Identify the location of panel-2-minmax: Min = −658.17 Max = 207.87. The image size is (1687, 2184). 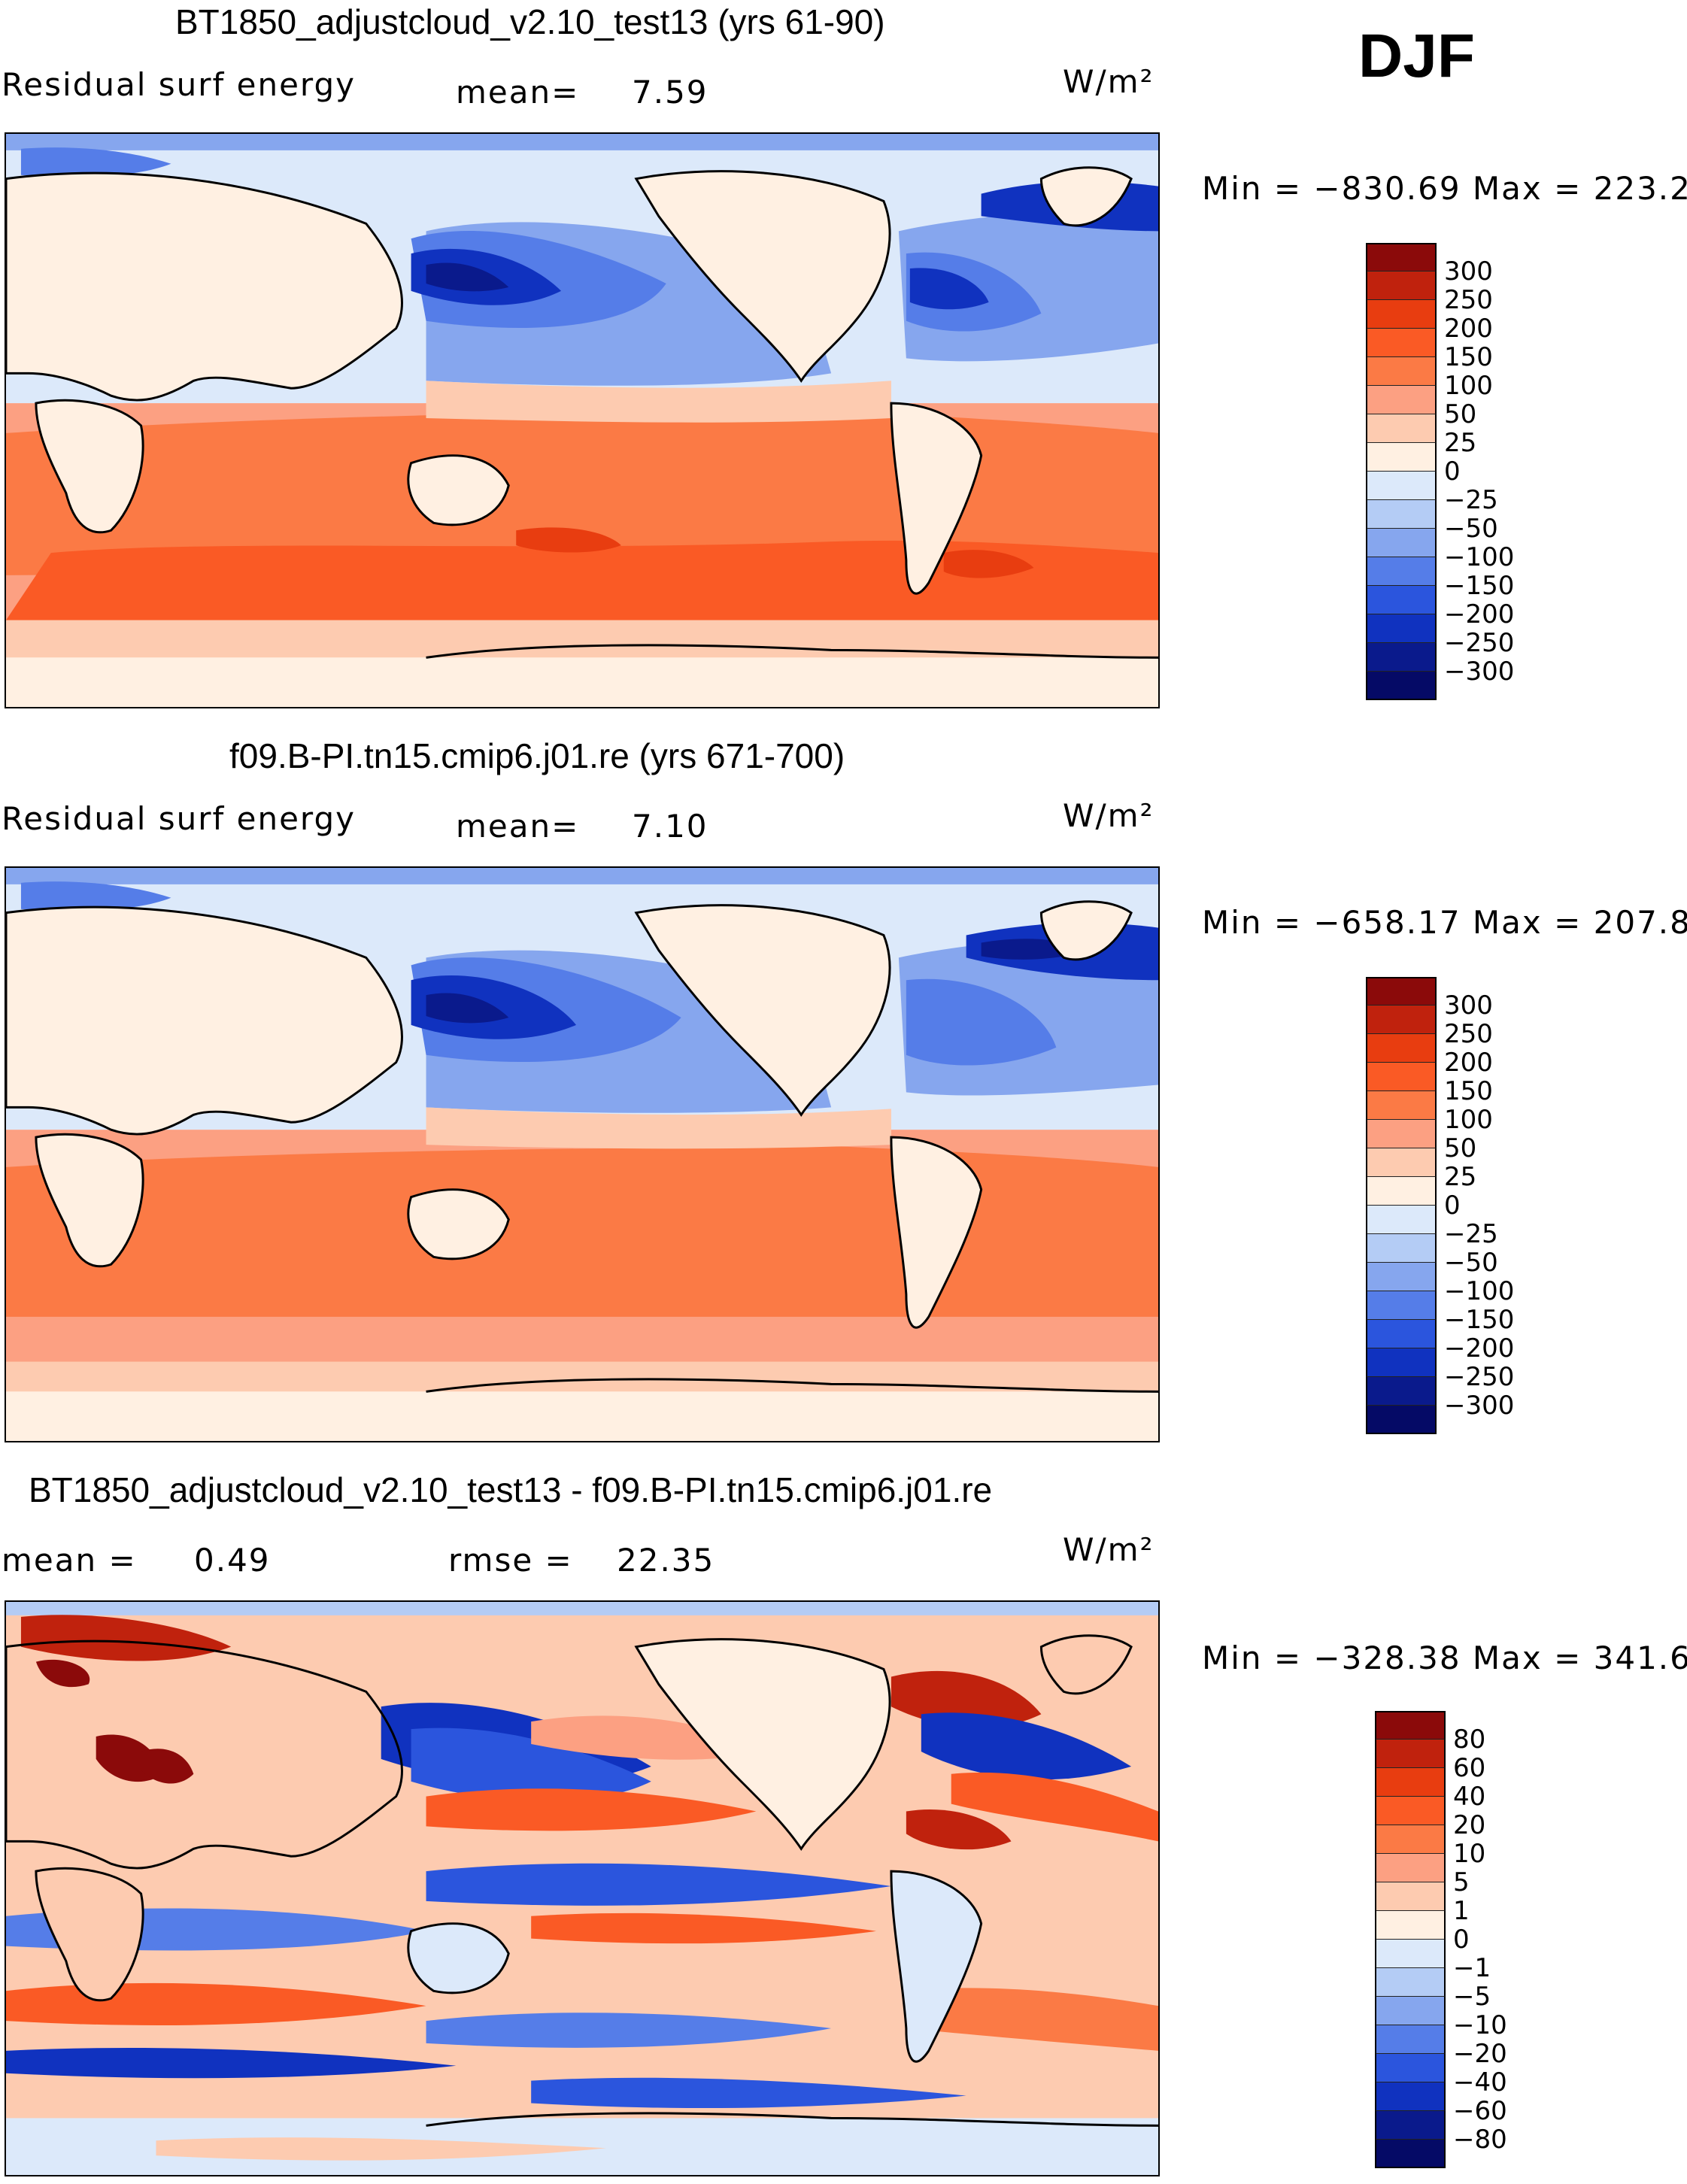
(1444, 922).